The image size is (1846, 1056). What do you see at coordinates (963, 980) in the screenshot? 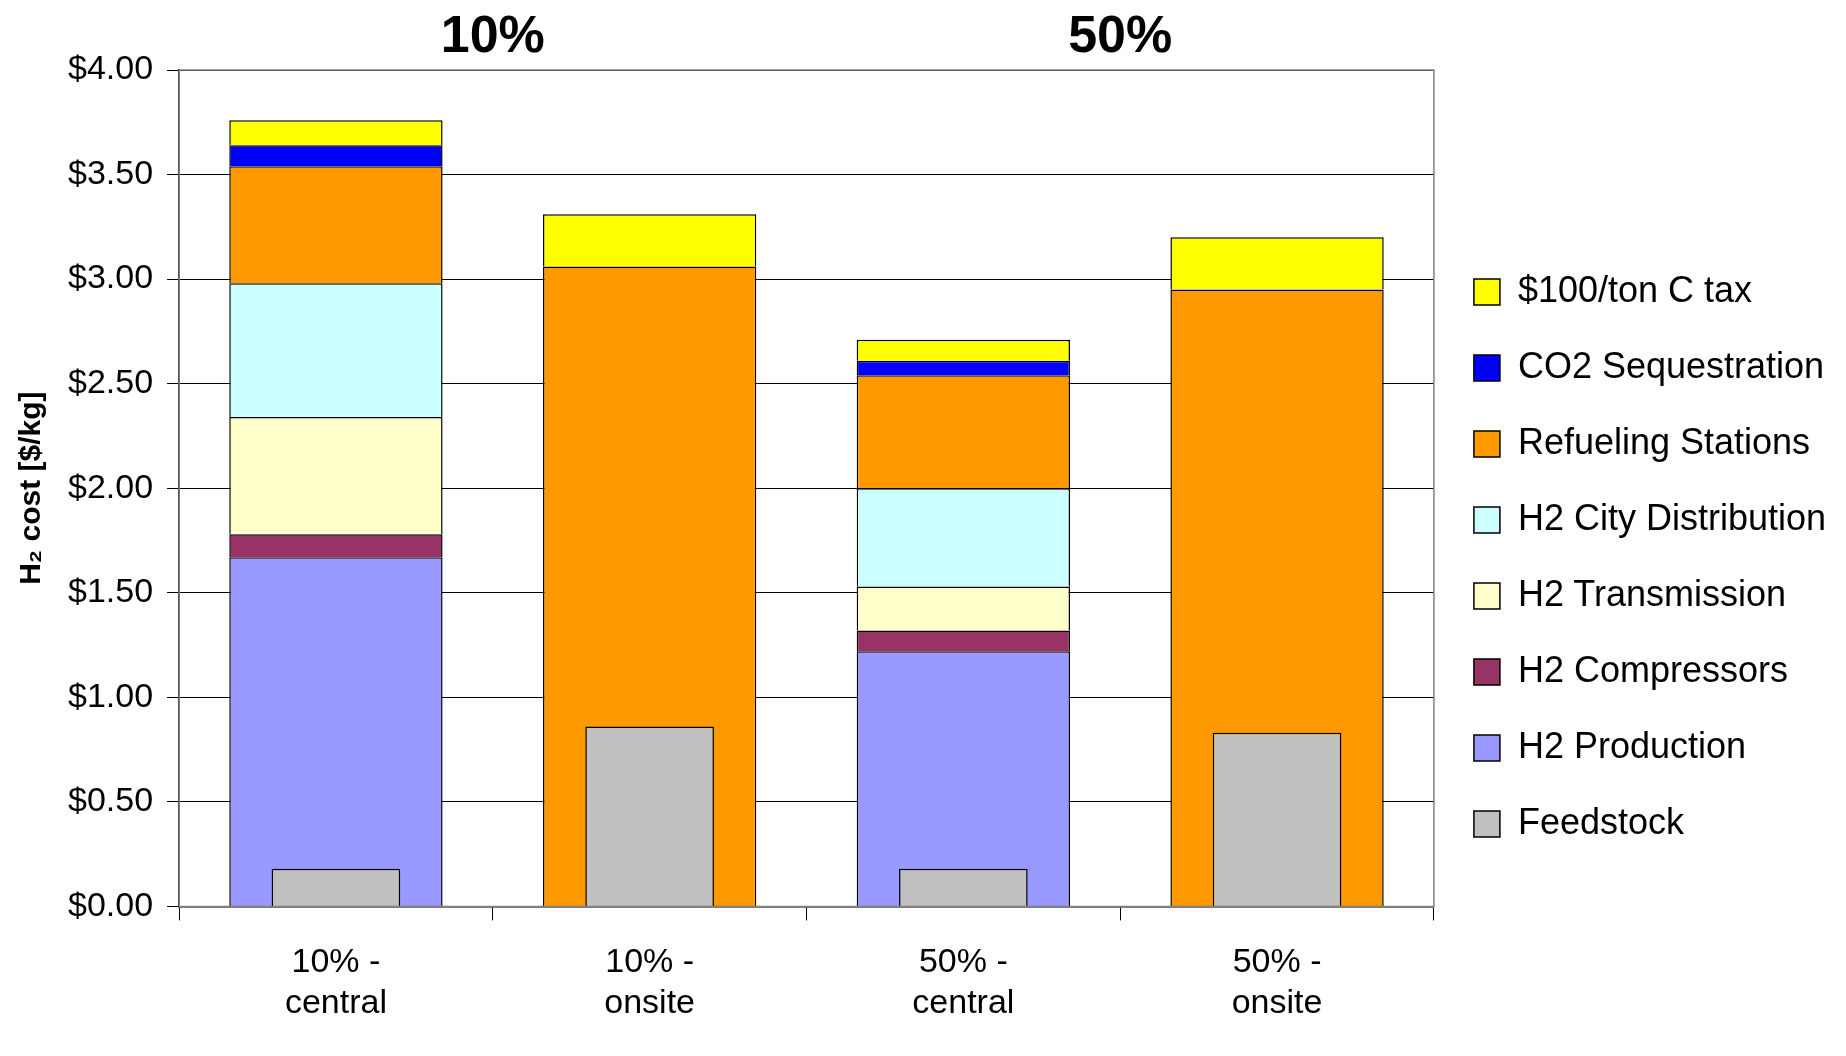
I see `x-tick-label: 50% - central` at bounding box center [963, 980].